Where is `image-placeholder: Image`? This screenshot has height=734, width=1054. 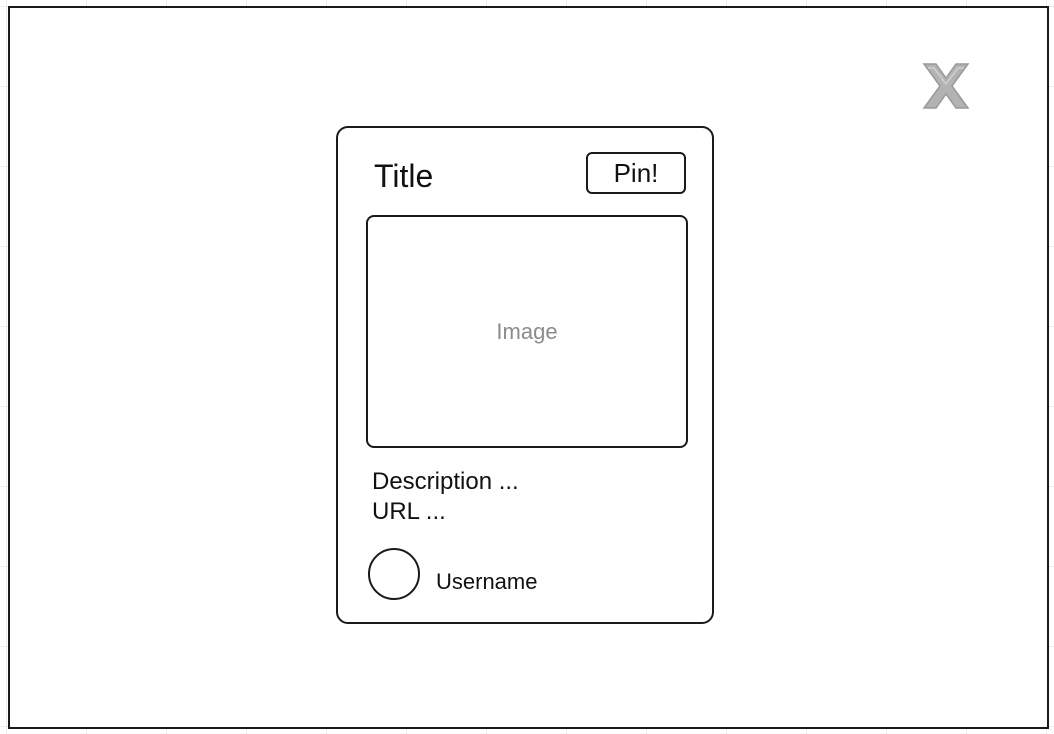
image-placeholder: Image is located at coordinates (527, 331).